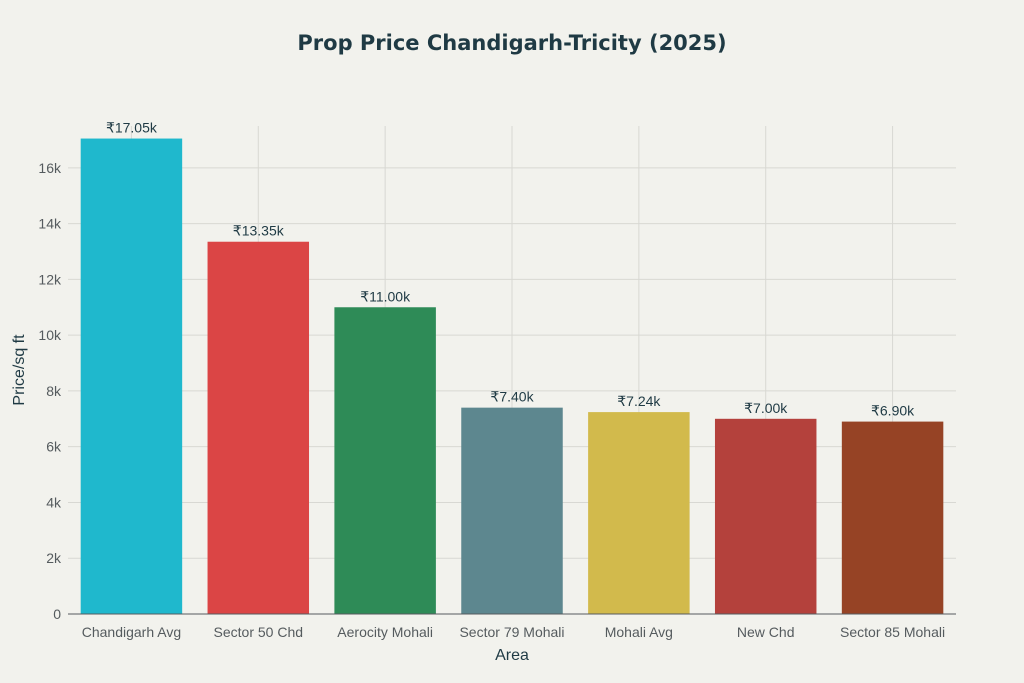  I want to click on x-tick-label: Sector 79 Mohali, so click(511, 632).